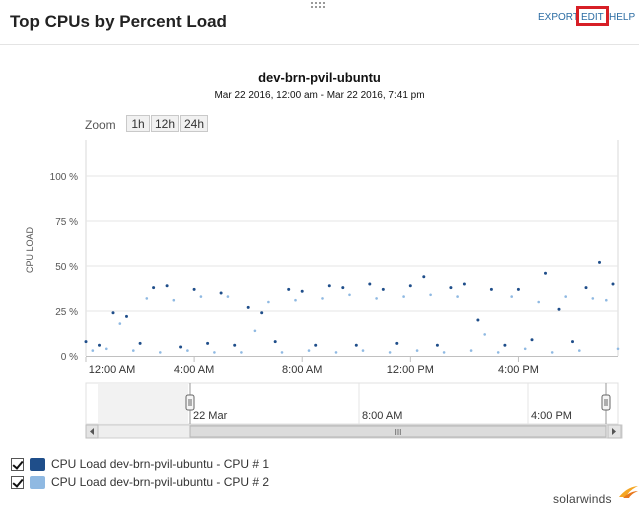 The image size is (639, 519). What do you see at coordinates (551, 416) in the screenshot?
I see `navigator-tick-label: 4:00 PM` at bounding box center [551, 416].